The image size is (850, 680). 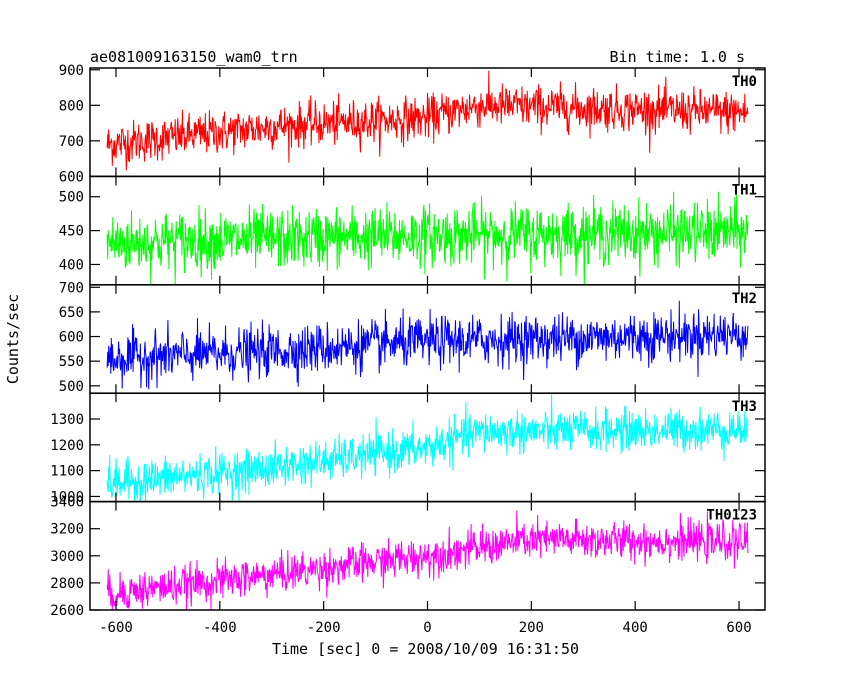 What do you see at coordinates (67, 557) in the screenshot?
I see `y-tick-label: 3000` at bounding box center [67, 557].